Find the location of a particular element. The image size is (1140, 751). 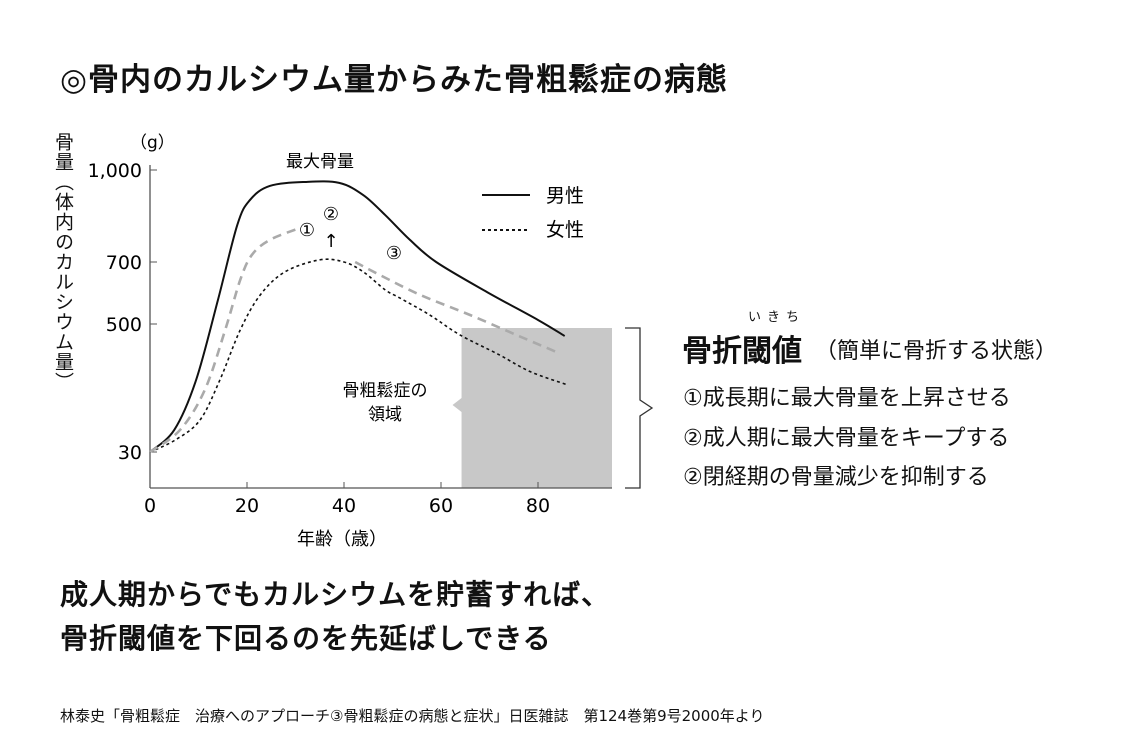

y-tick-label: 500 is located at coordinates (124, 325).